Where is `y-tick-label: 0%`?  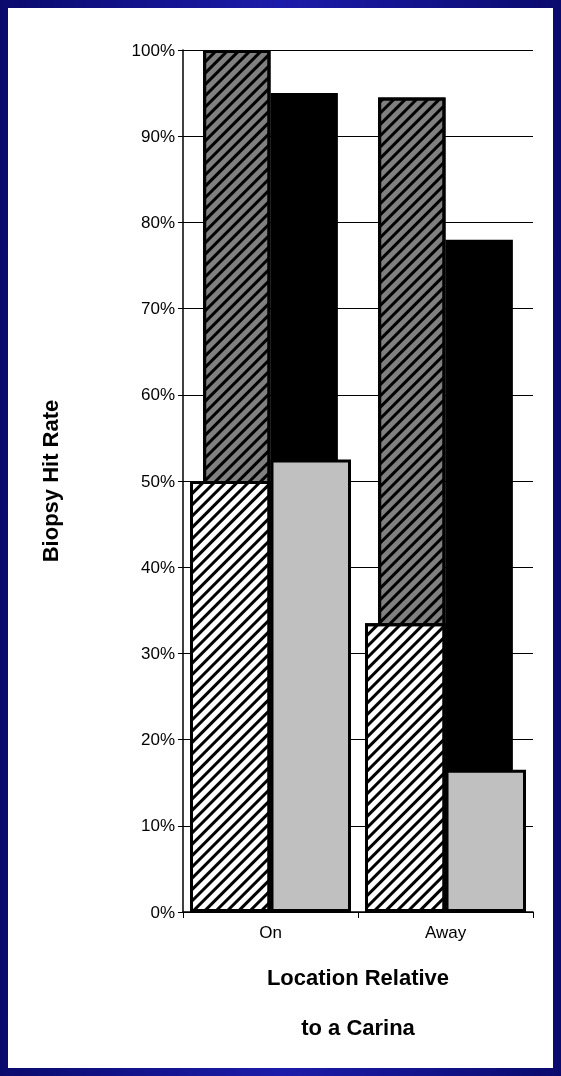
y-tick-label: 0% is located at coordinates (162, 912).